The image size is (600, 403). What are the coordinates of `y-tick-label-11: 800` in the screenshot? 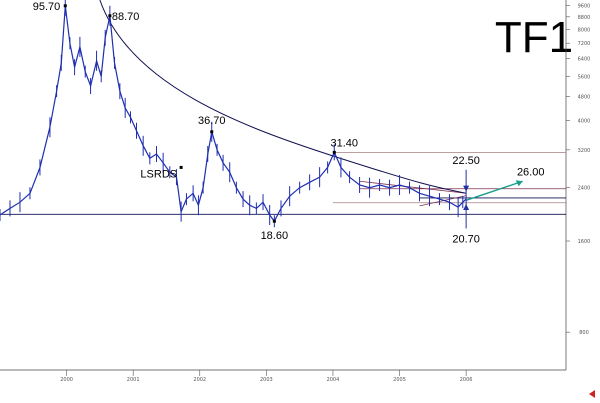 It's located at (584, 333).